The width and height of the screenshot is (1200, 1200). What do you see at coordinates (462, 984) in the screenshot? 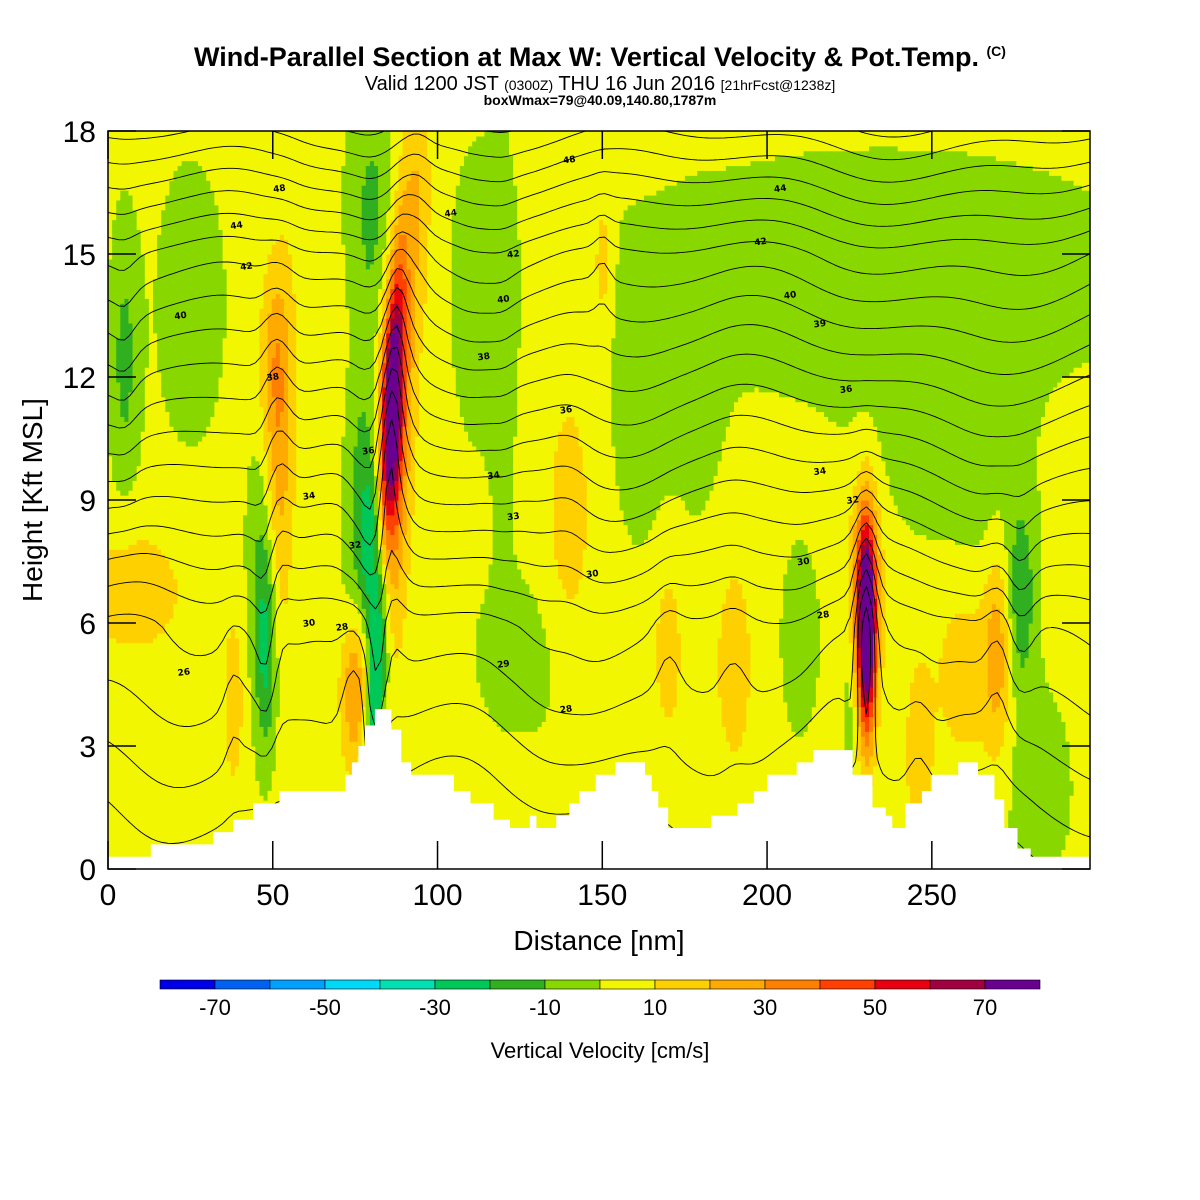
I see `colorbar-bin` at bounding box center [462, 984].